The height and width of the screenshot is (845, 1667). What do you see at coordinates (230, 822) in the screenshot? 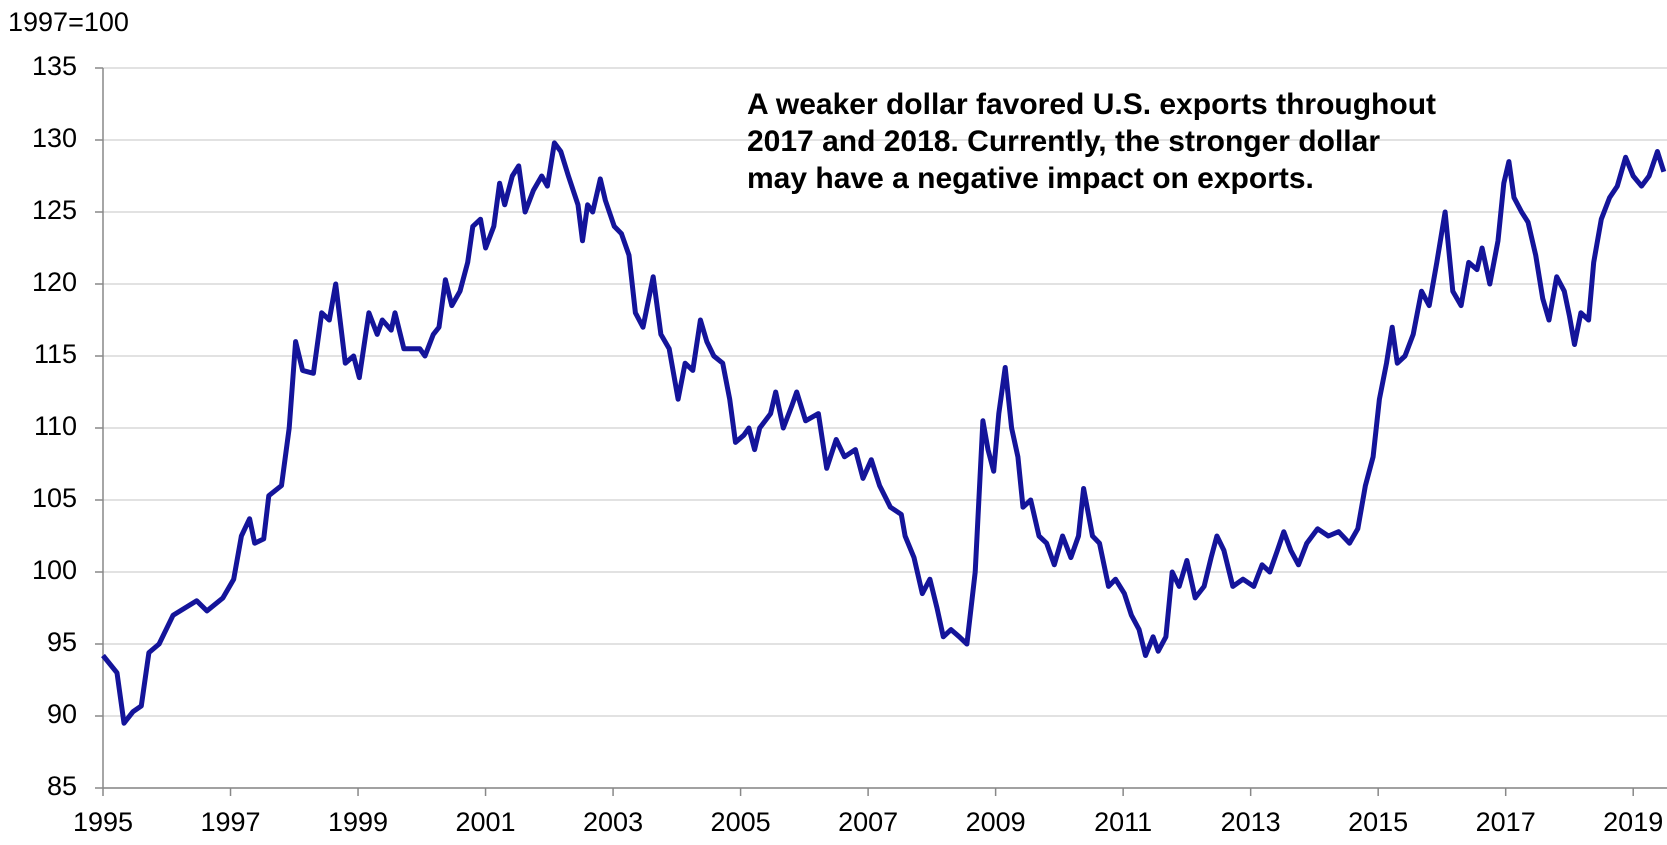
I see `x-tick-label: 1997` at bounding box center [230, 822].